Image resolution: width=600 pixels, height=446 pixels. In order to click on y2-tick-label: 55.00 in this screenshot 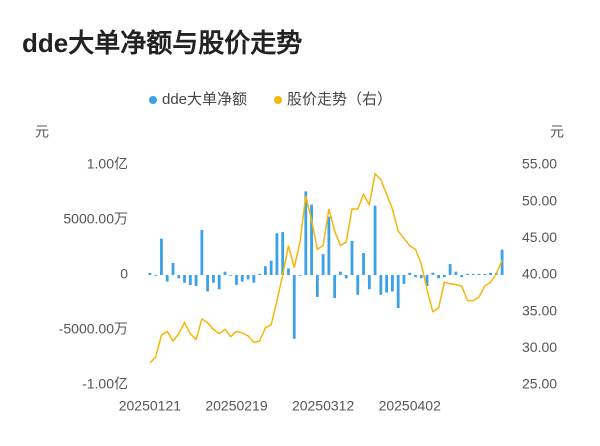, I will do `click(539, 164)`.